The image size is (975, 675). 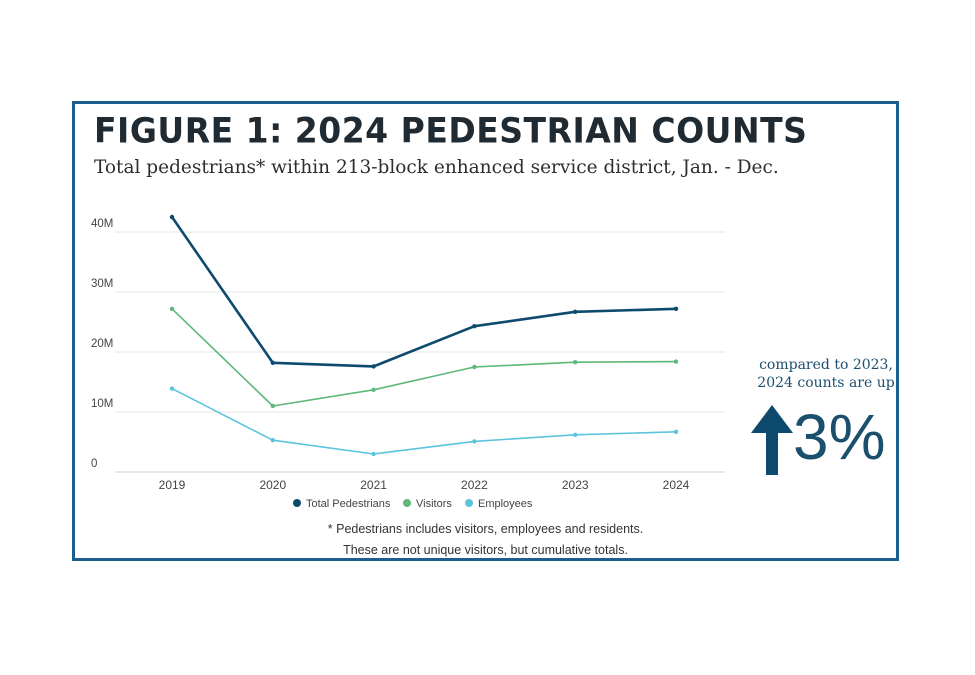 I want to click on y-tick-label: 0, so click(x=94, y=464).